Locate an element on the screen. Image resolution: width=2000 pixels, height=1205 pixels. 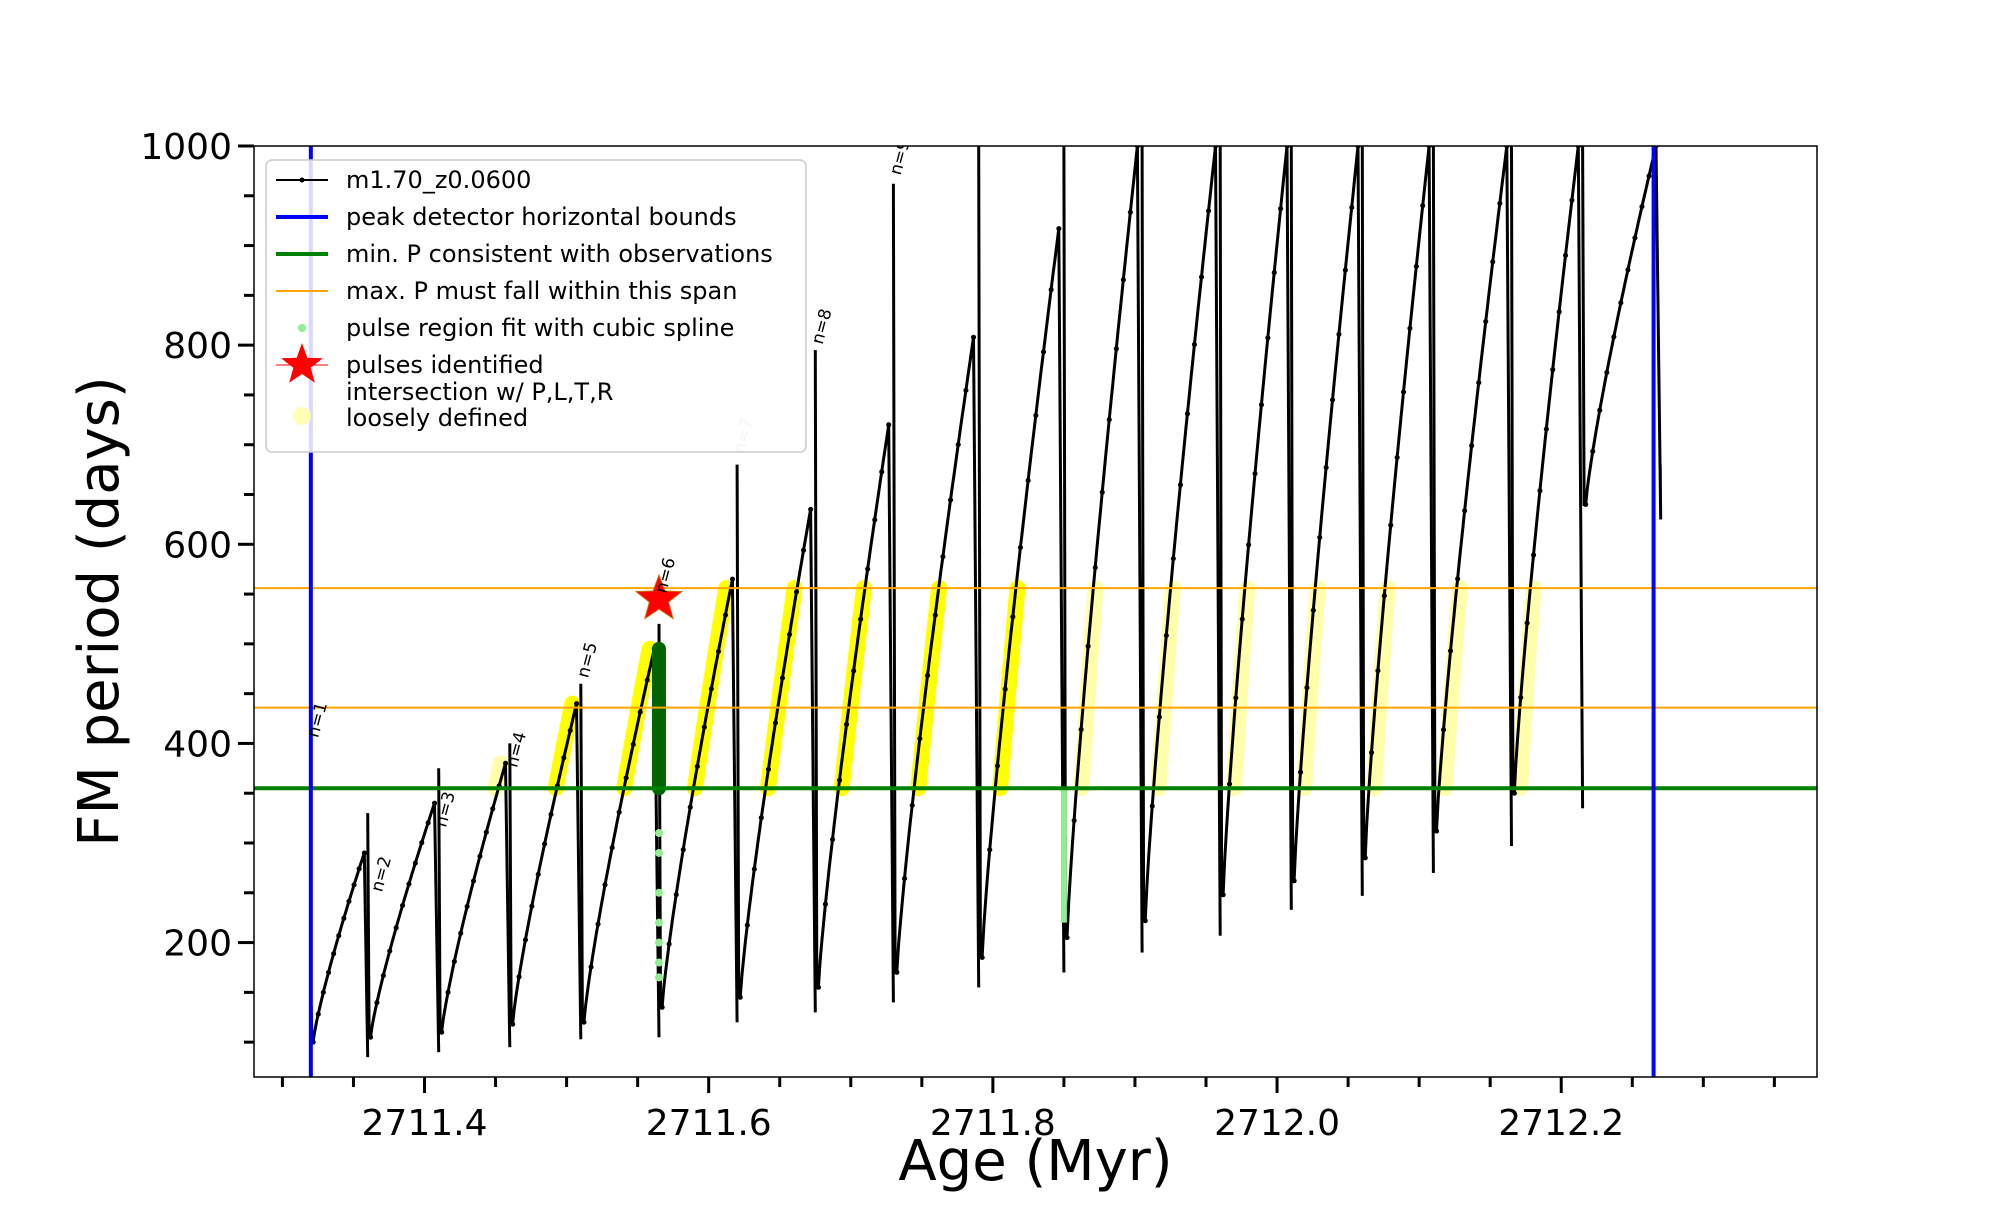
x-tick-label: 2712.0 is located at coordinates (1277, 1123).